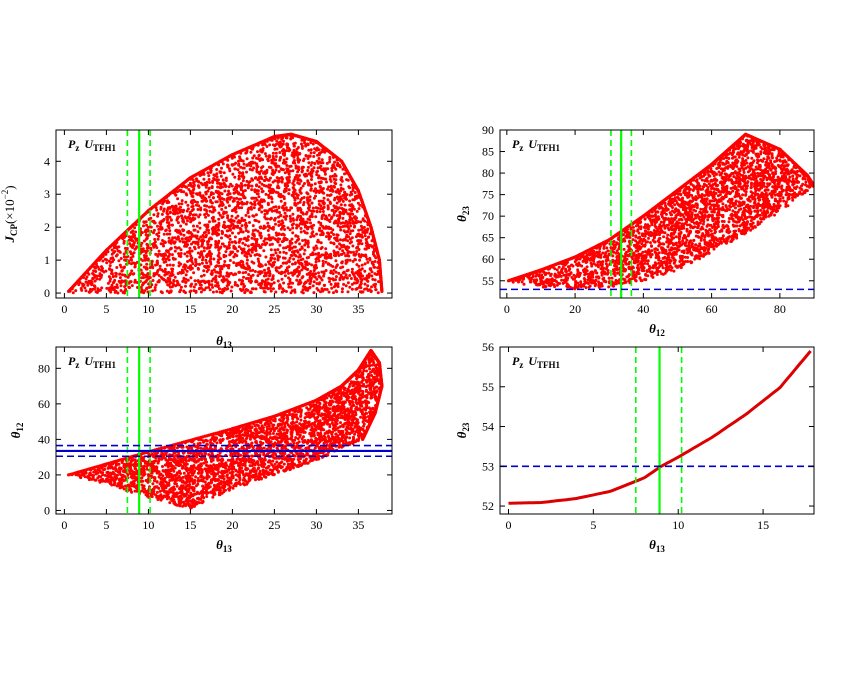  Describe the element at coordinates (274, 309) in the screenshot. I see `x-tick-label: 25` at that location.